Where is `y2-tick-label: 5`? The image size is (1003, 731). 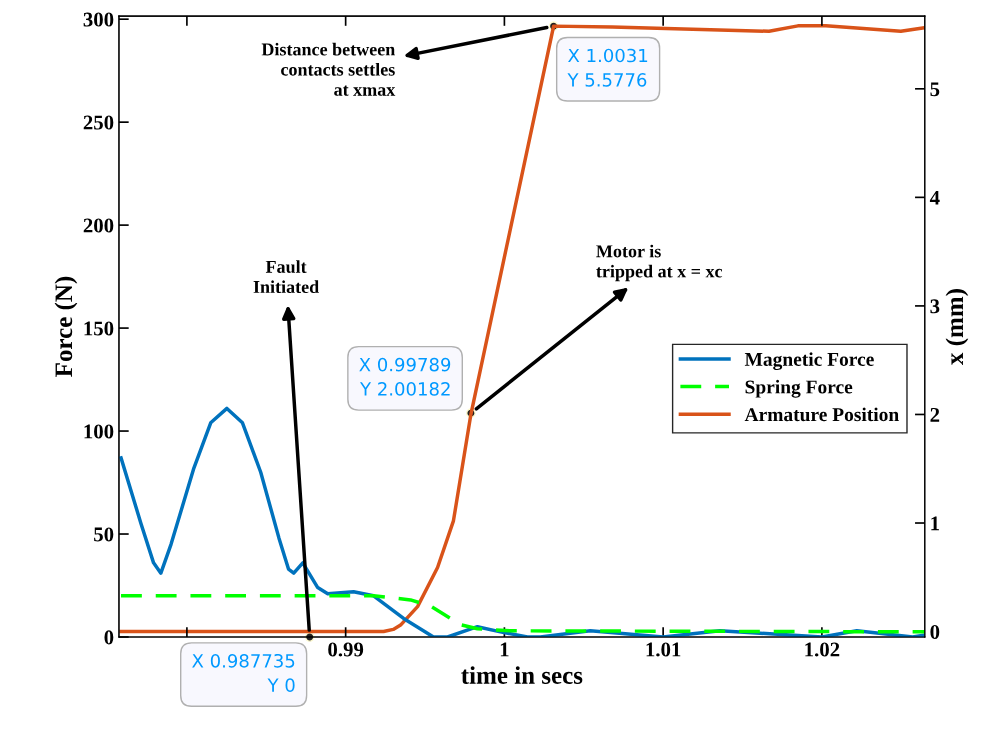
y2-tick-label: 5 is located at coordinates (935, 89).